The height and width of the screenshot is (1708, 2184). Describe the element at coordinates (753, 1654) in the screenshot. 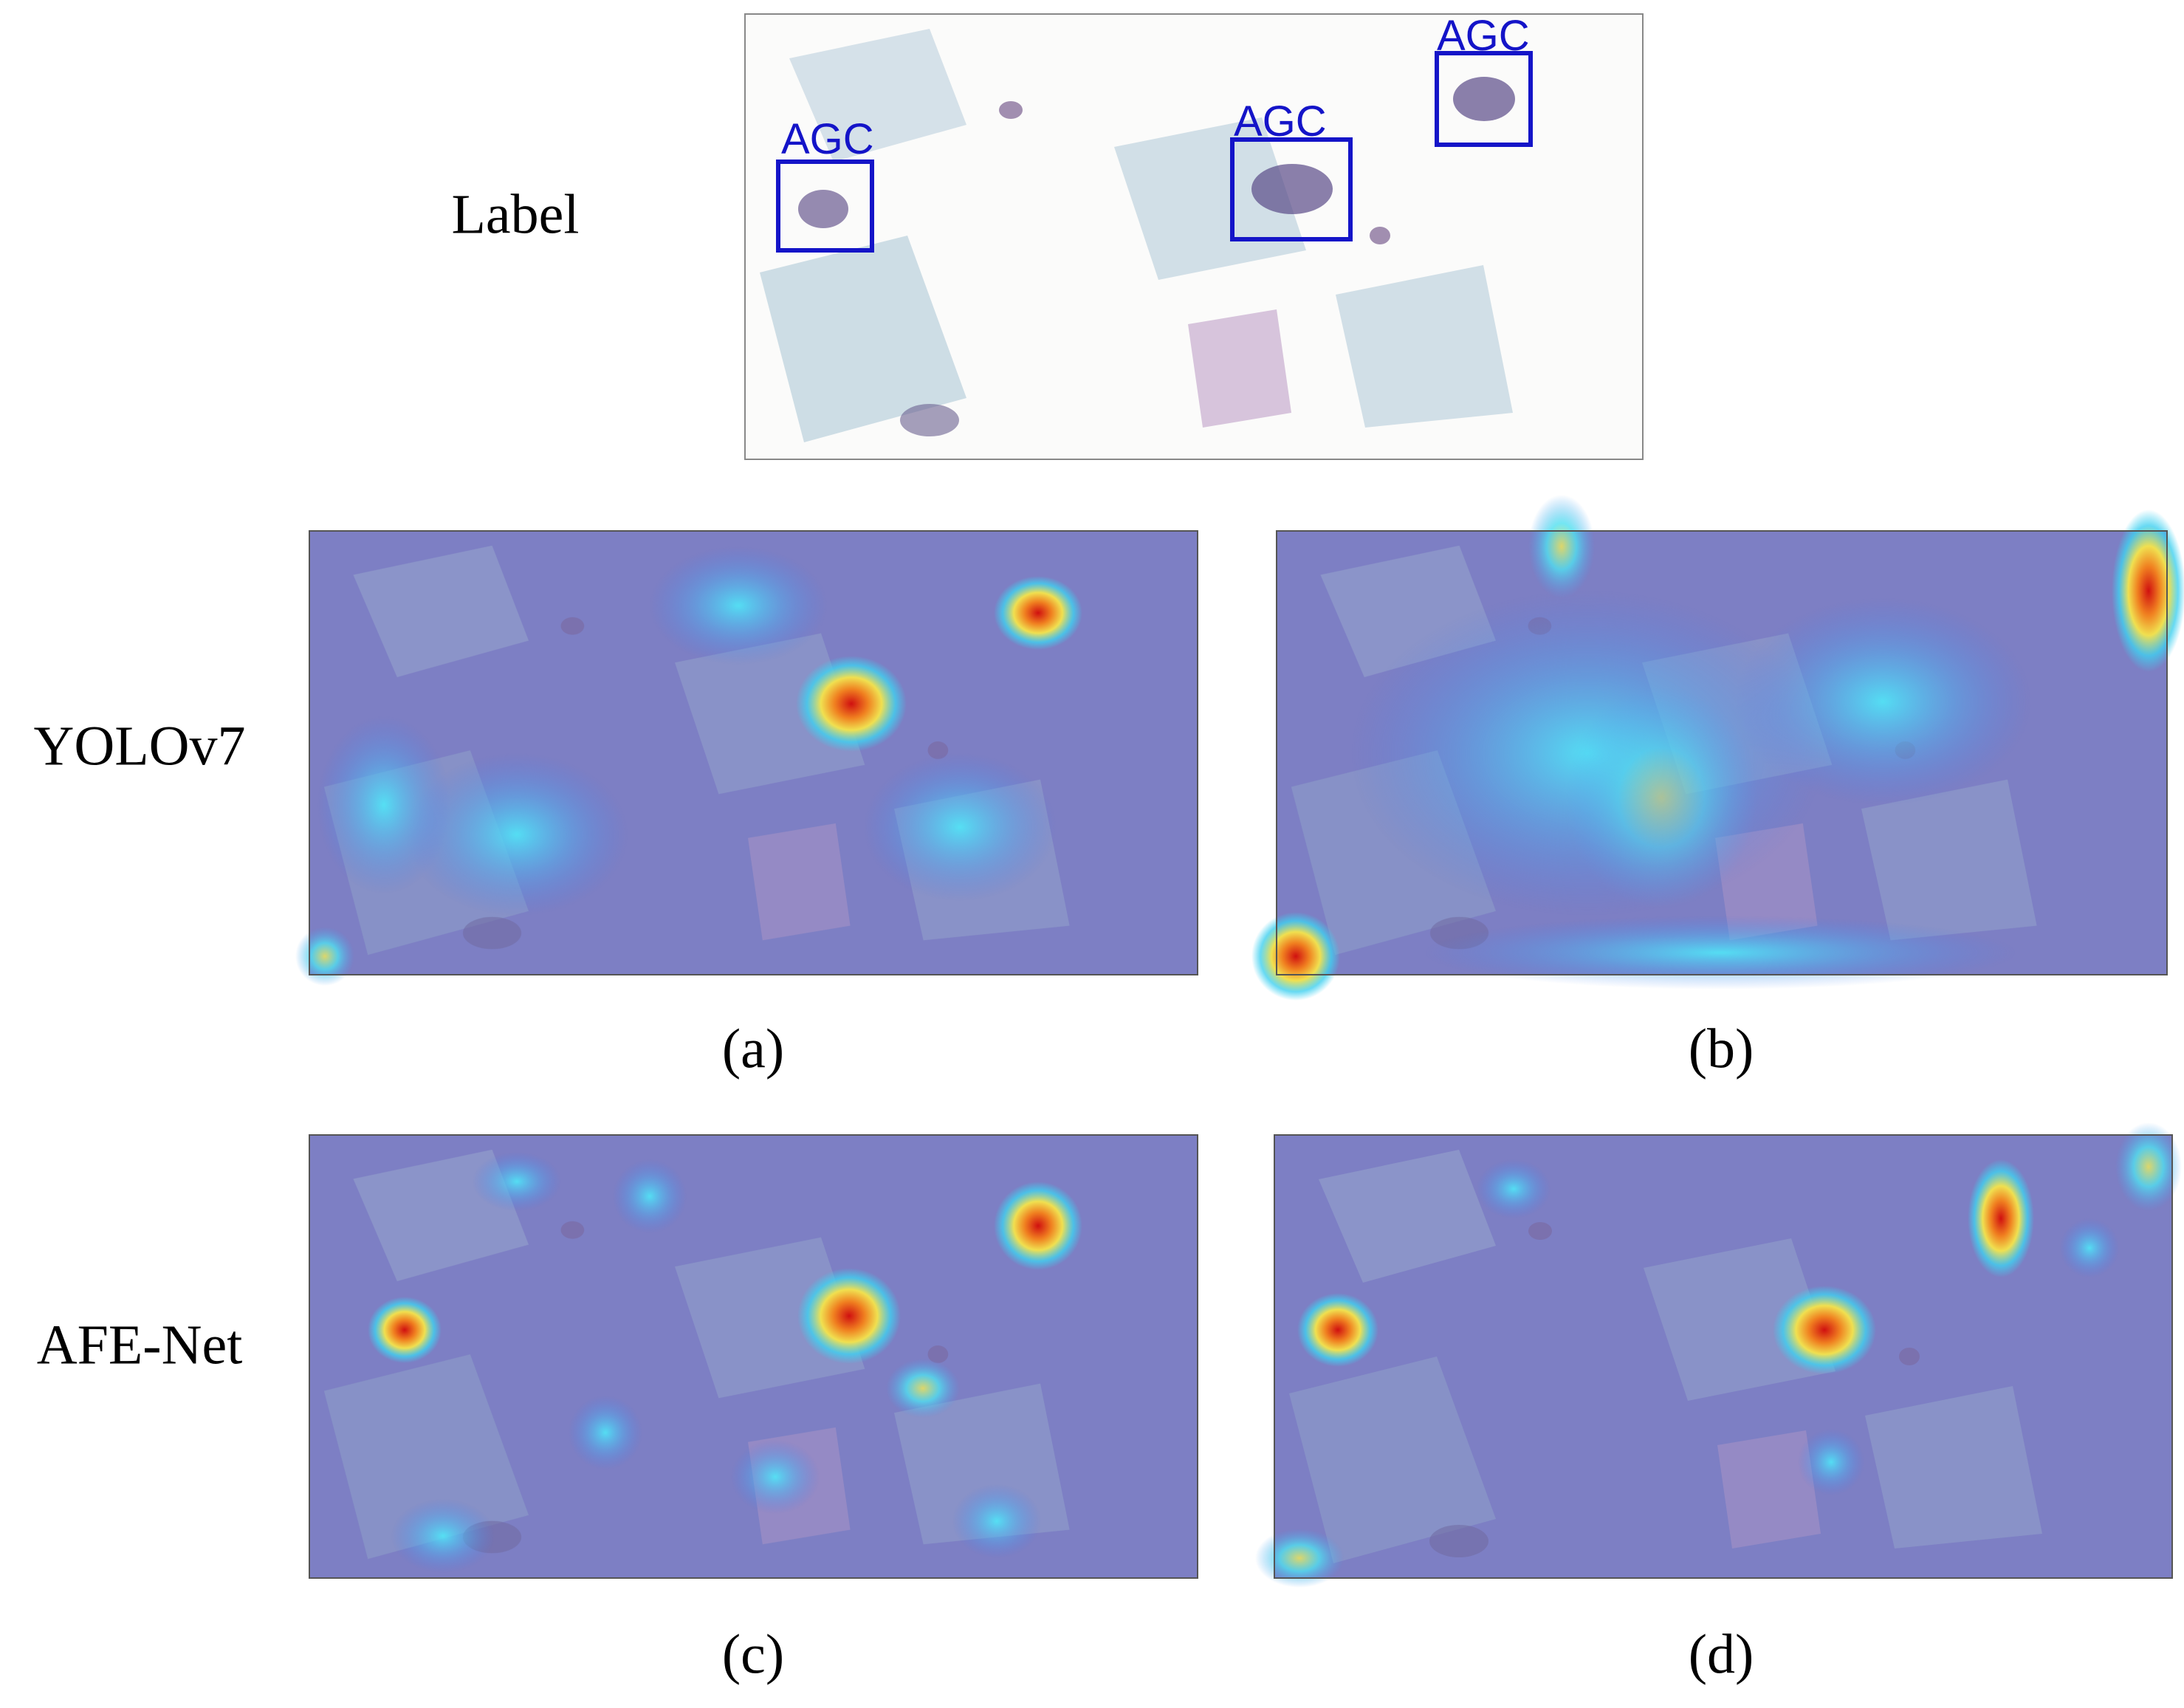

I see `caption: (c)` at that location.